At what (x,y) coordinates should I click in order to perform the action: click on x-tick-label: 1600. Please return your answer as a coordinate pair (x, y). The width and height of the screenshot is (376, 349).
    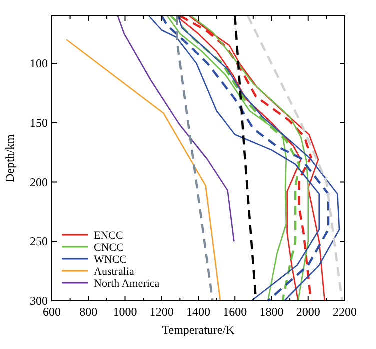
    Looking at the image, I should click on (235, 312).